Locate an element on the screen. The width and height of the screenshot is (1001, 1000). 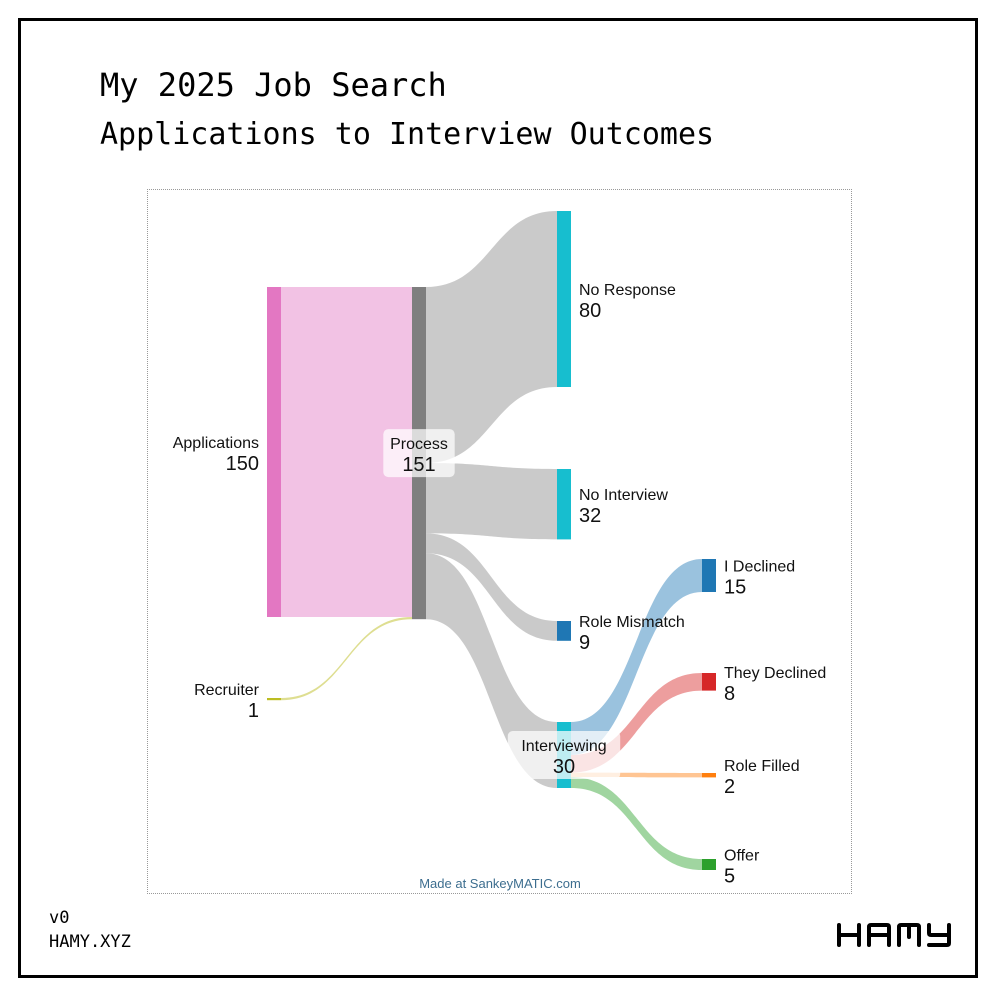
flow-recruiter-to-process is located at coordinates (346, 659).